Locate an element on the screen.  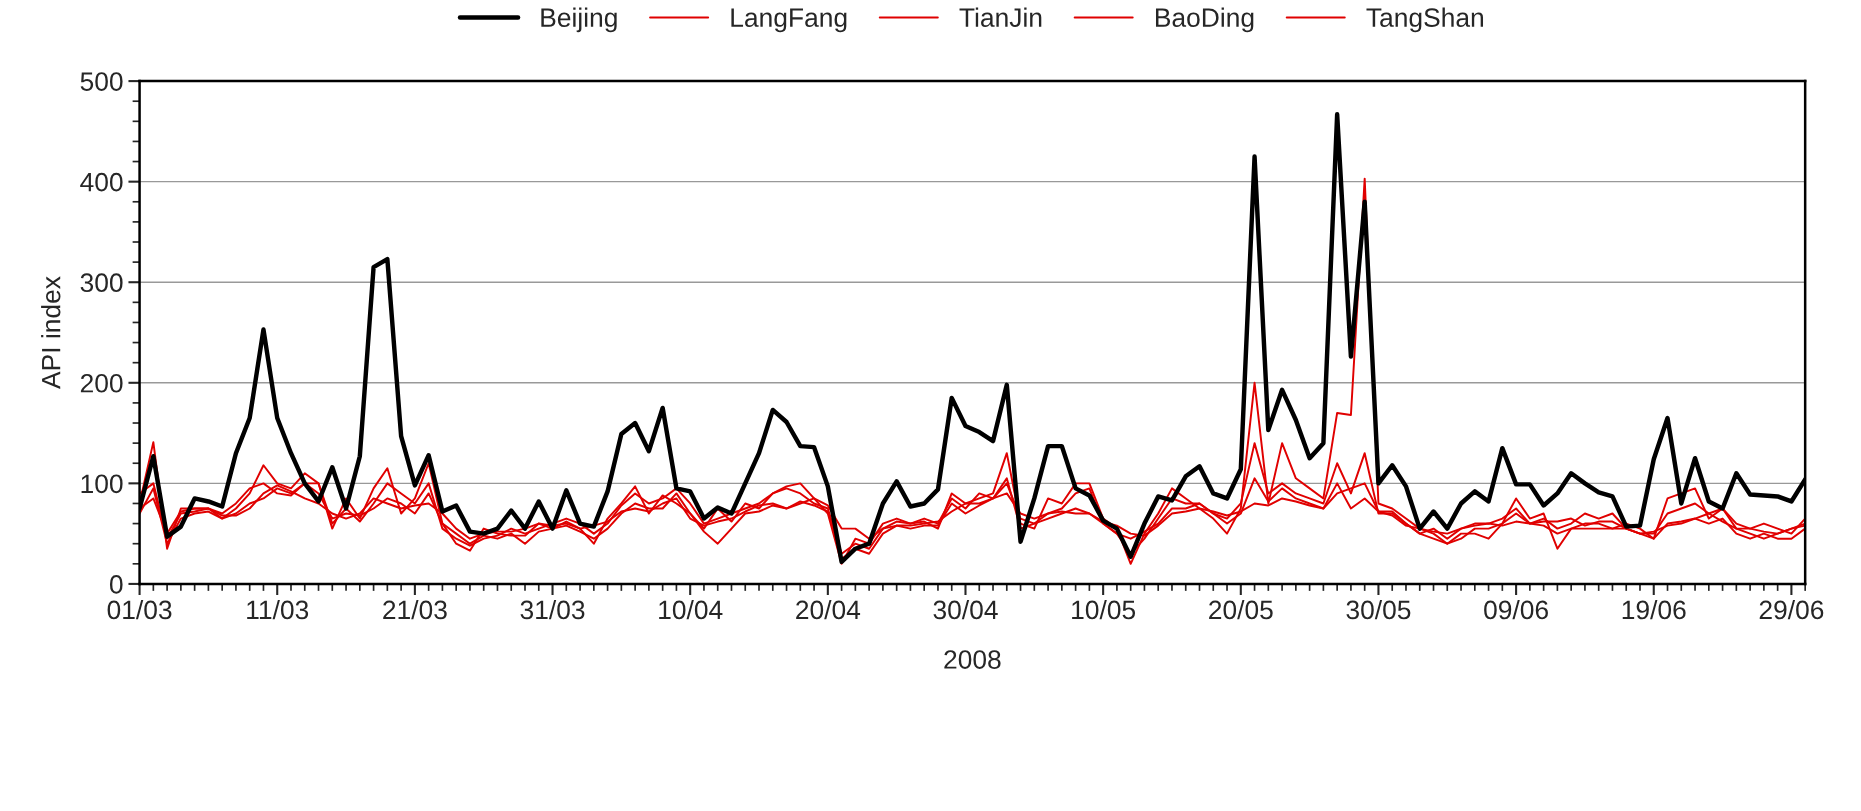
legend-label: BaoDing is located at coordinates (1204, 20).